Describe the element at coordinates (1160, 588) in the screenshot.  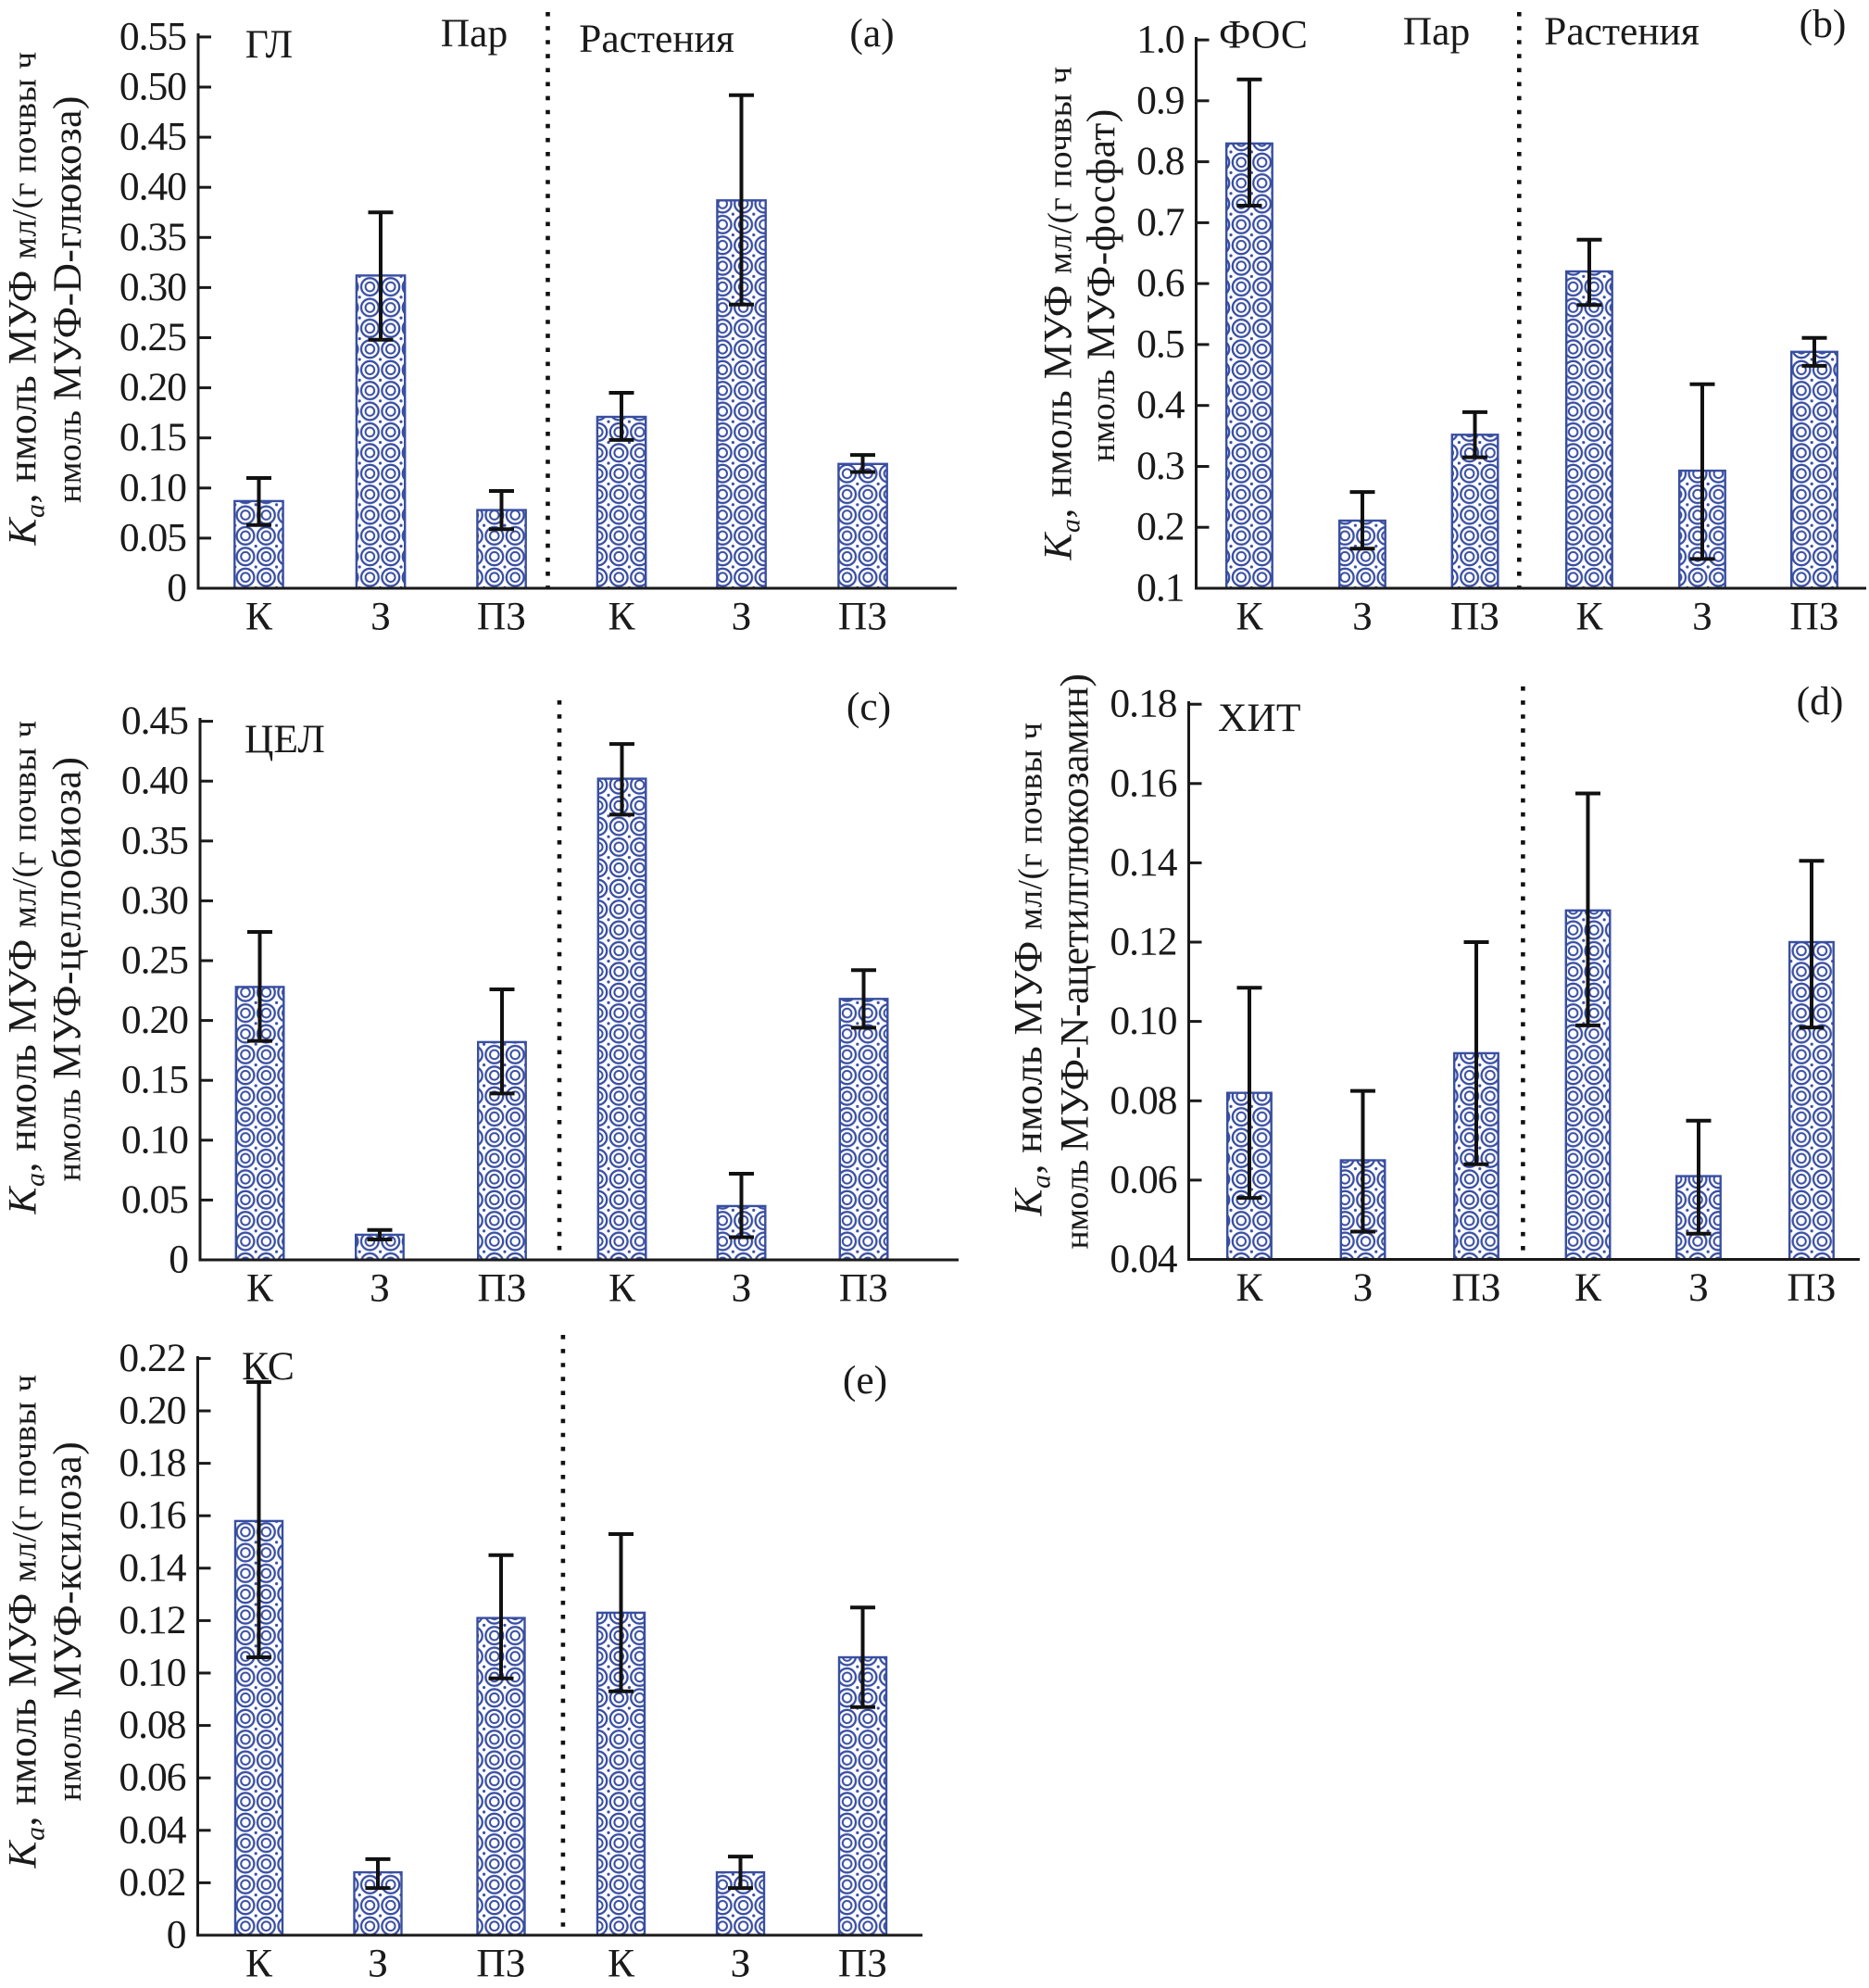
I see `svg-text: 0.1` at that location.